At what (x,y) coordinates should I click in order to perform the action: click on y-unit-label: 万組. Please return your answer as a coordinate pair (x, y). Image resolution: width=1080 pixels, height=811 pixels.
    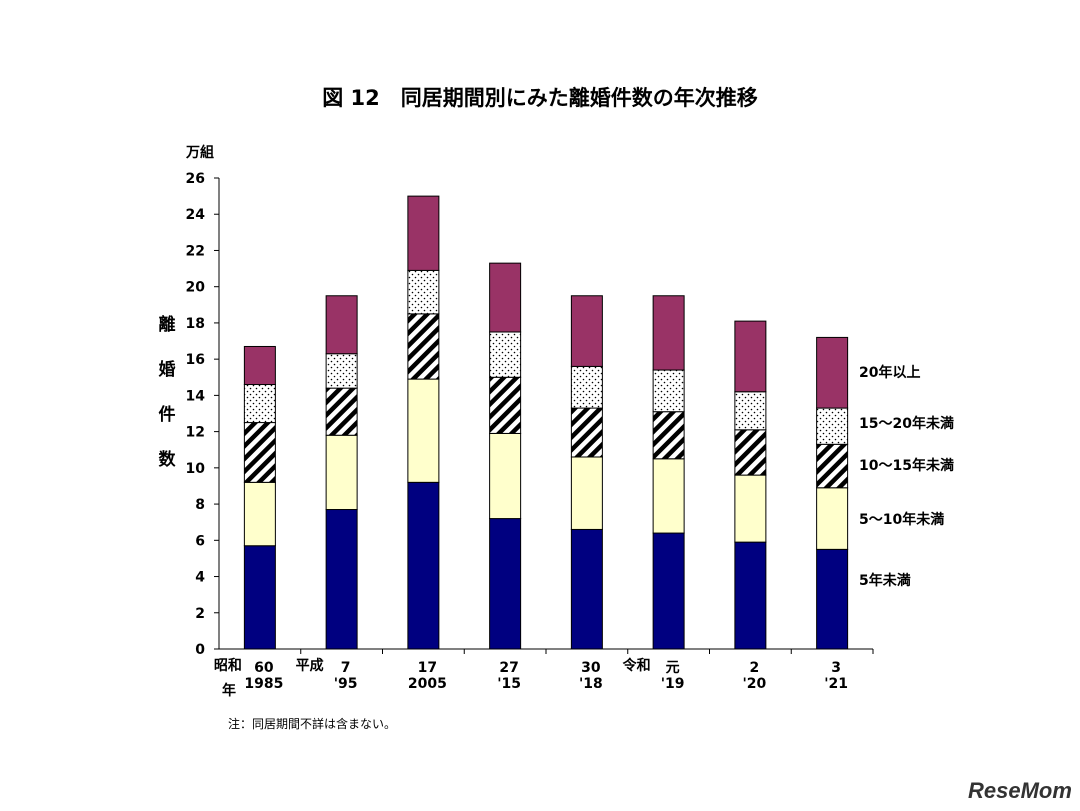
    Looking at the image, I should click on (199, 152).